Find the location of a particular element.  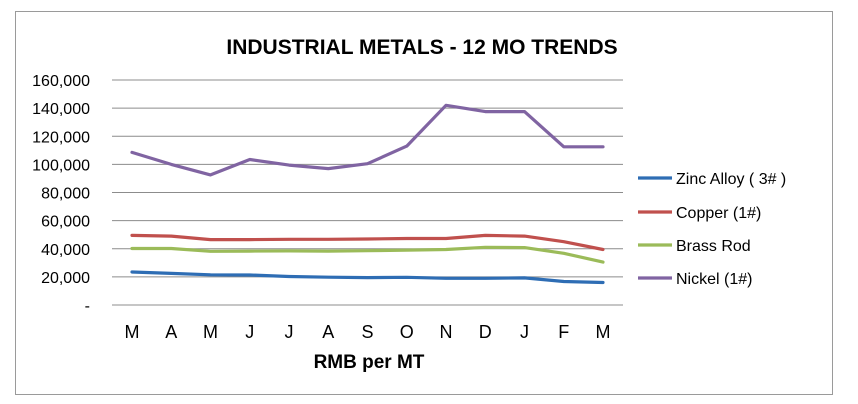

legend-label: Zinc Alloy ( 3# ) is located at coordinates (731, 179).